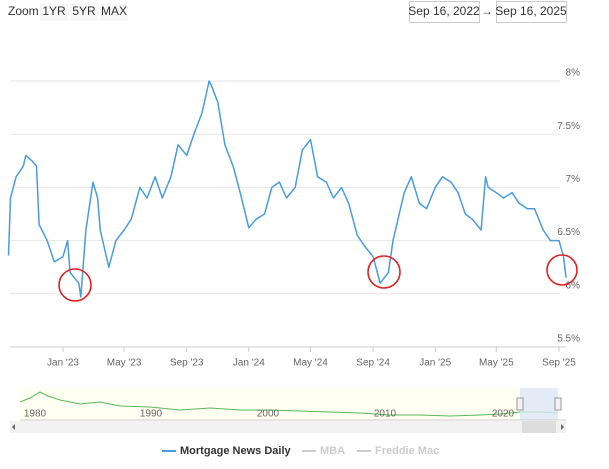 The height and width of the screenshot is (469, 609). I want to click on y-tick-label: 6.5%, so click(568, 232).